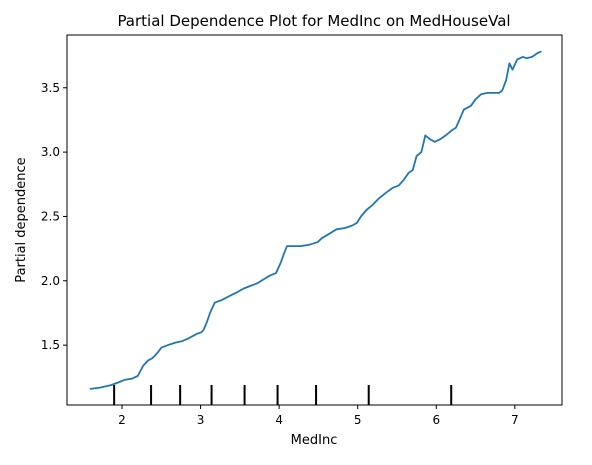 Image resolution: width=592 pixels, height=465 pixels. What do you see at coordinates (122, 420) in the screenshot?
I see `x-tick-label: 2` at bounding box center [122, 420].